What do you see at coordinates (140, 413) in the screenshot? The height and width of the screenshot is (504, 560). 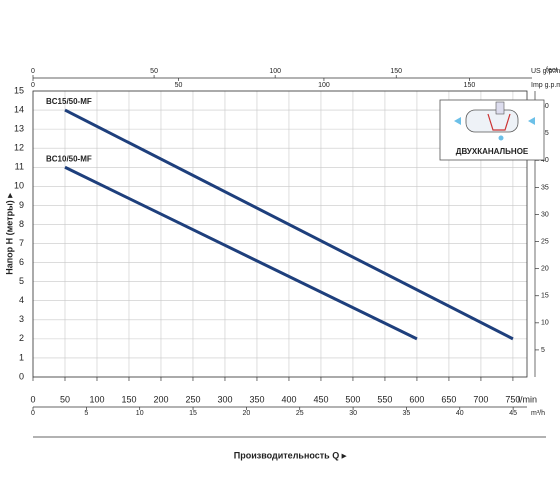 I see `extra-x-tick-label: 10` at bounding box center [140, 413].